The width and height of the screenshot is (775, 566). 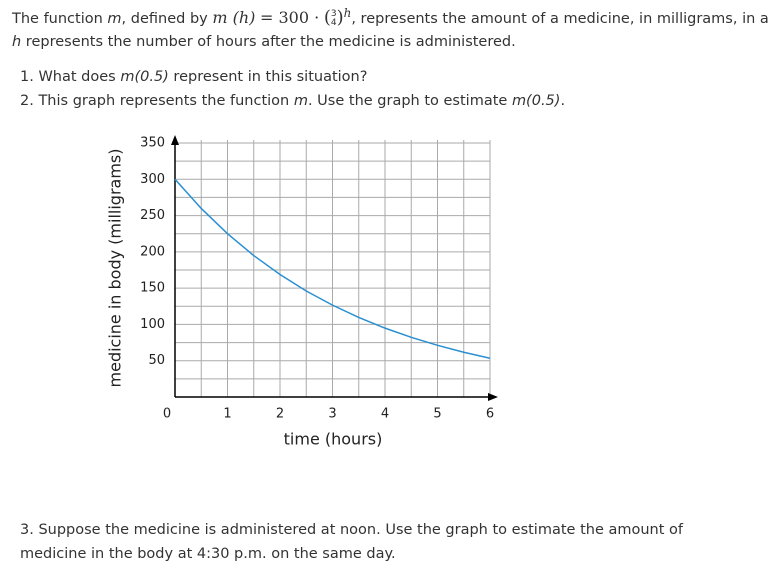 I want to click on text: This graph represents the function, so click(x=166, y=101).